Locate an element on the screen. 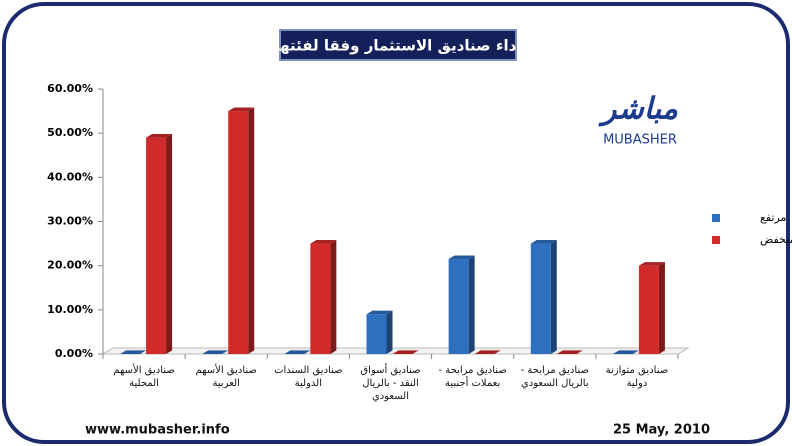 The width and height of the screenshot is (792, 446). title-box is located at coordinates (398, 45).